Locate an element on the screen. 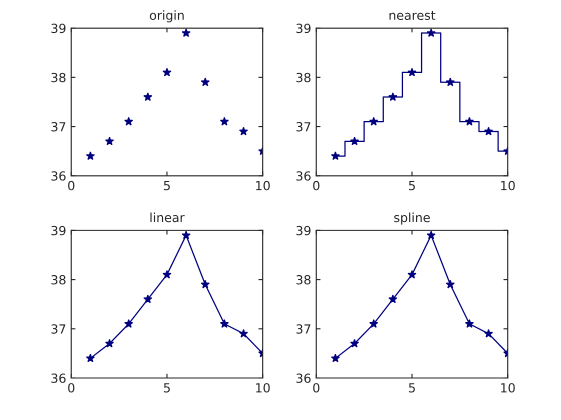 The width and height of the screenshot is (561, 420). chart-title: spline is located at coordinates (412, 218).